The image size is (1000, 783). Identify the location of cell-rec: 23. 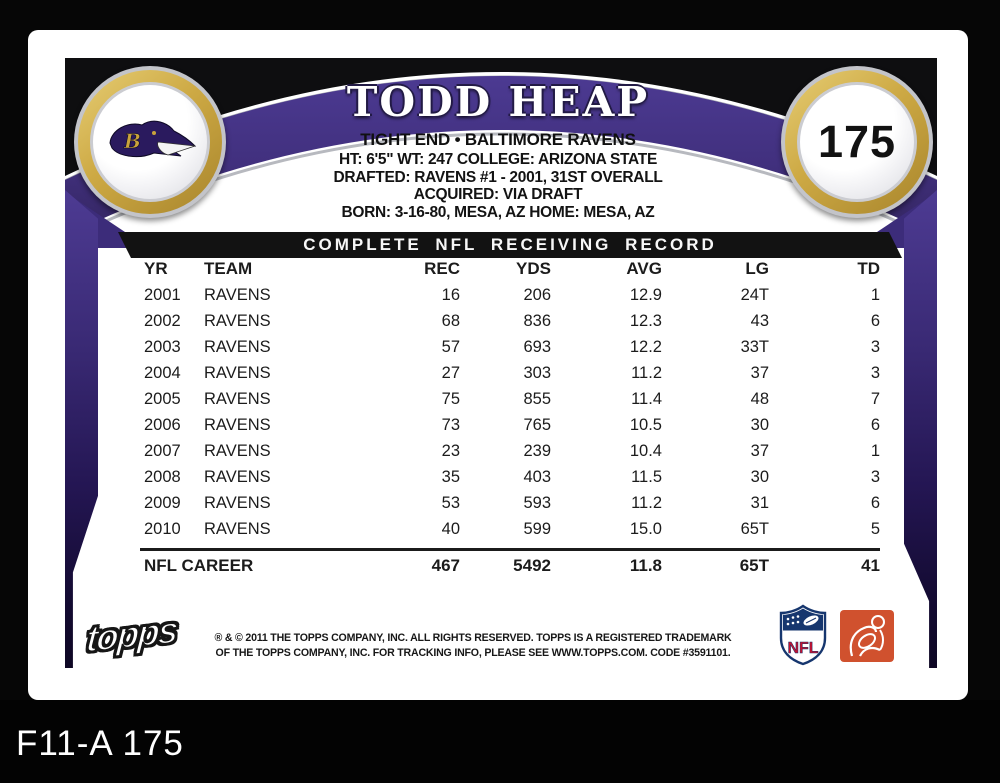
(450, 450).